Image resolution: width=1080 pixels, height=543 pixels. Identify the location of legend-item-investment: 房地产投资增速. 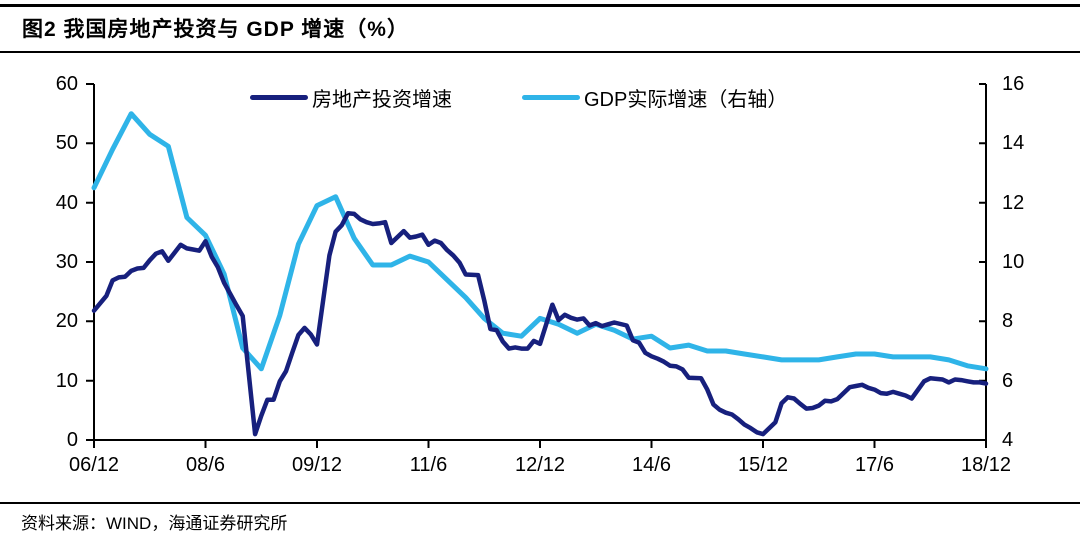
(351, 97).